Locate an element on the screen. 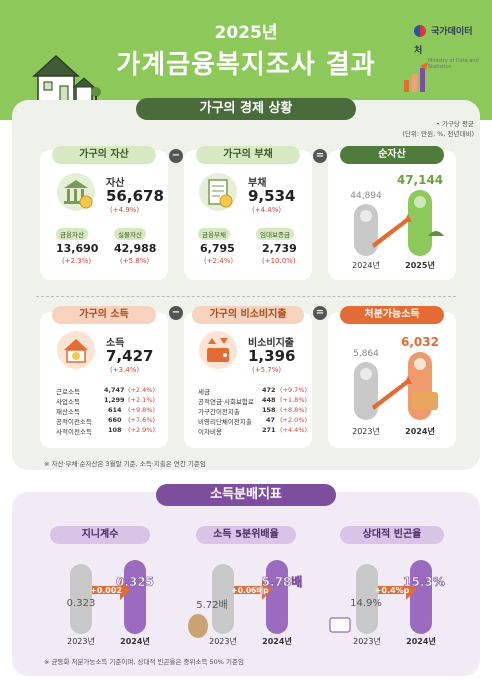  list-item: 비영리단체이전지출 47 (+2.0%) is located at coordinates (253, 421).